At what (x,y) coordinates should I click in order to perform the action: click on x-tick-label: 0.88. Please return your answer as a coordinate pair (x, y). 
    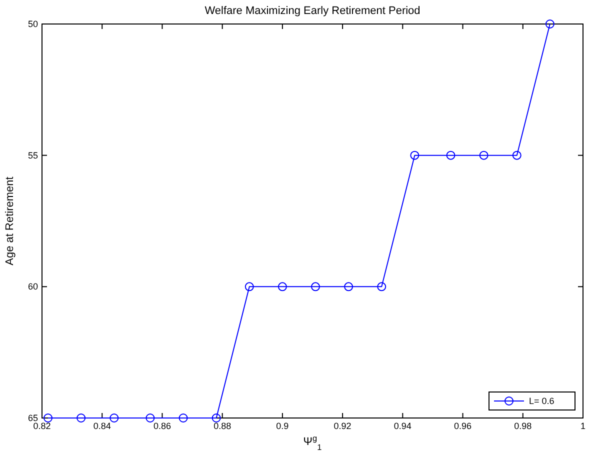
    Looking at the image, I should click on (223, 426).